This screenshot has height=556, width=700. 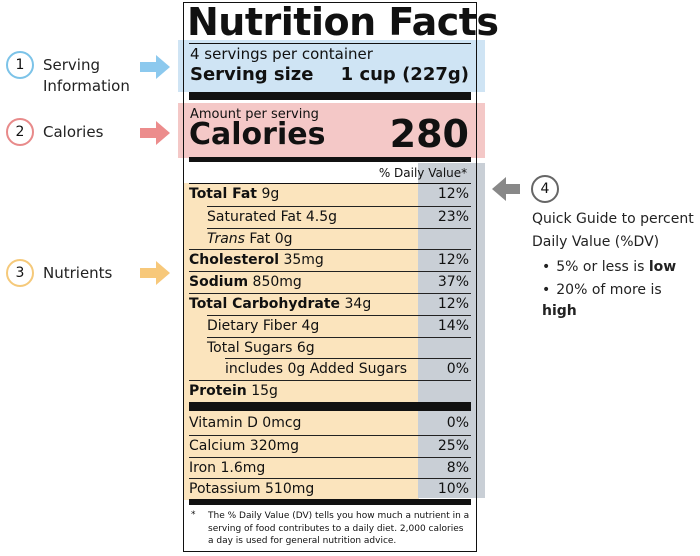 I want to click on annotation-number: 1, so click(x=20, y=65).